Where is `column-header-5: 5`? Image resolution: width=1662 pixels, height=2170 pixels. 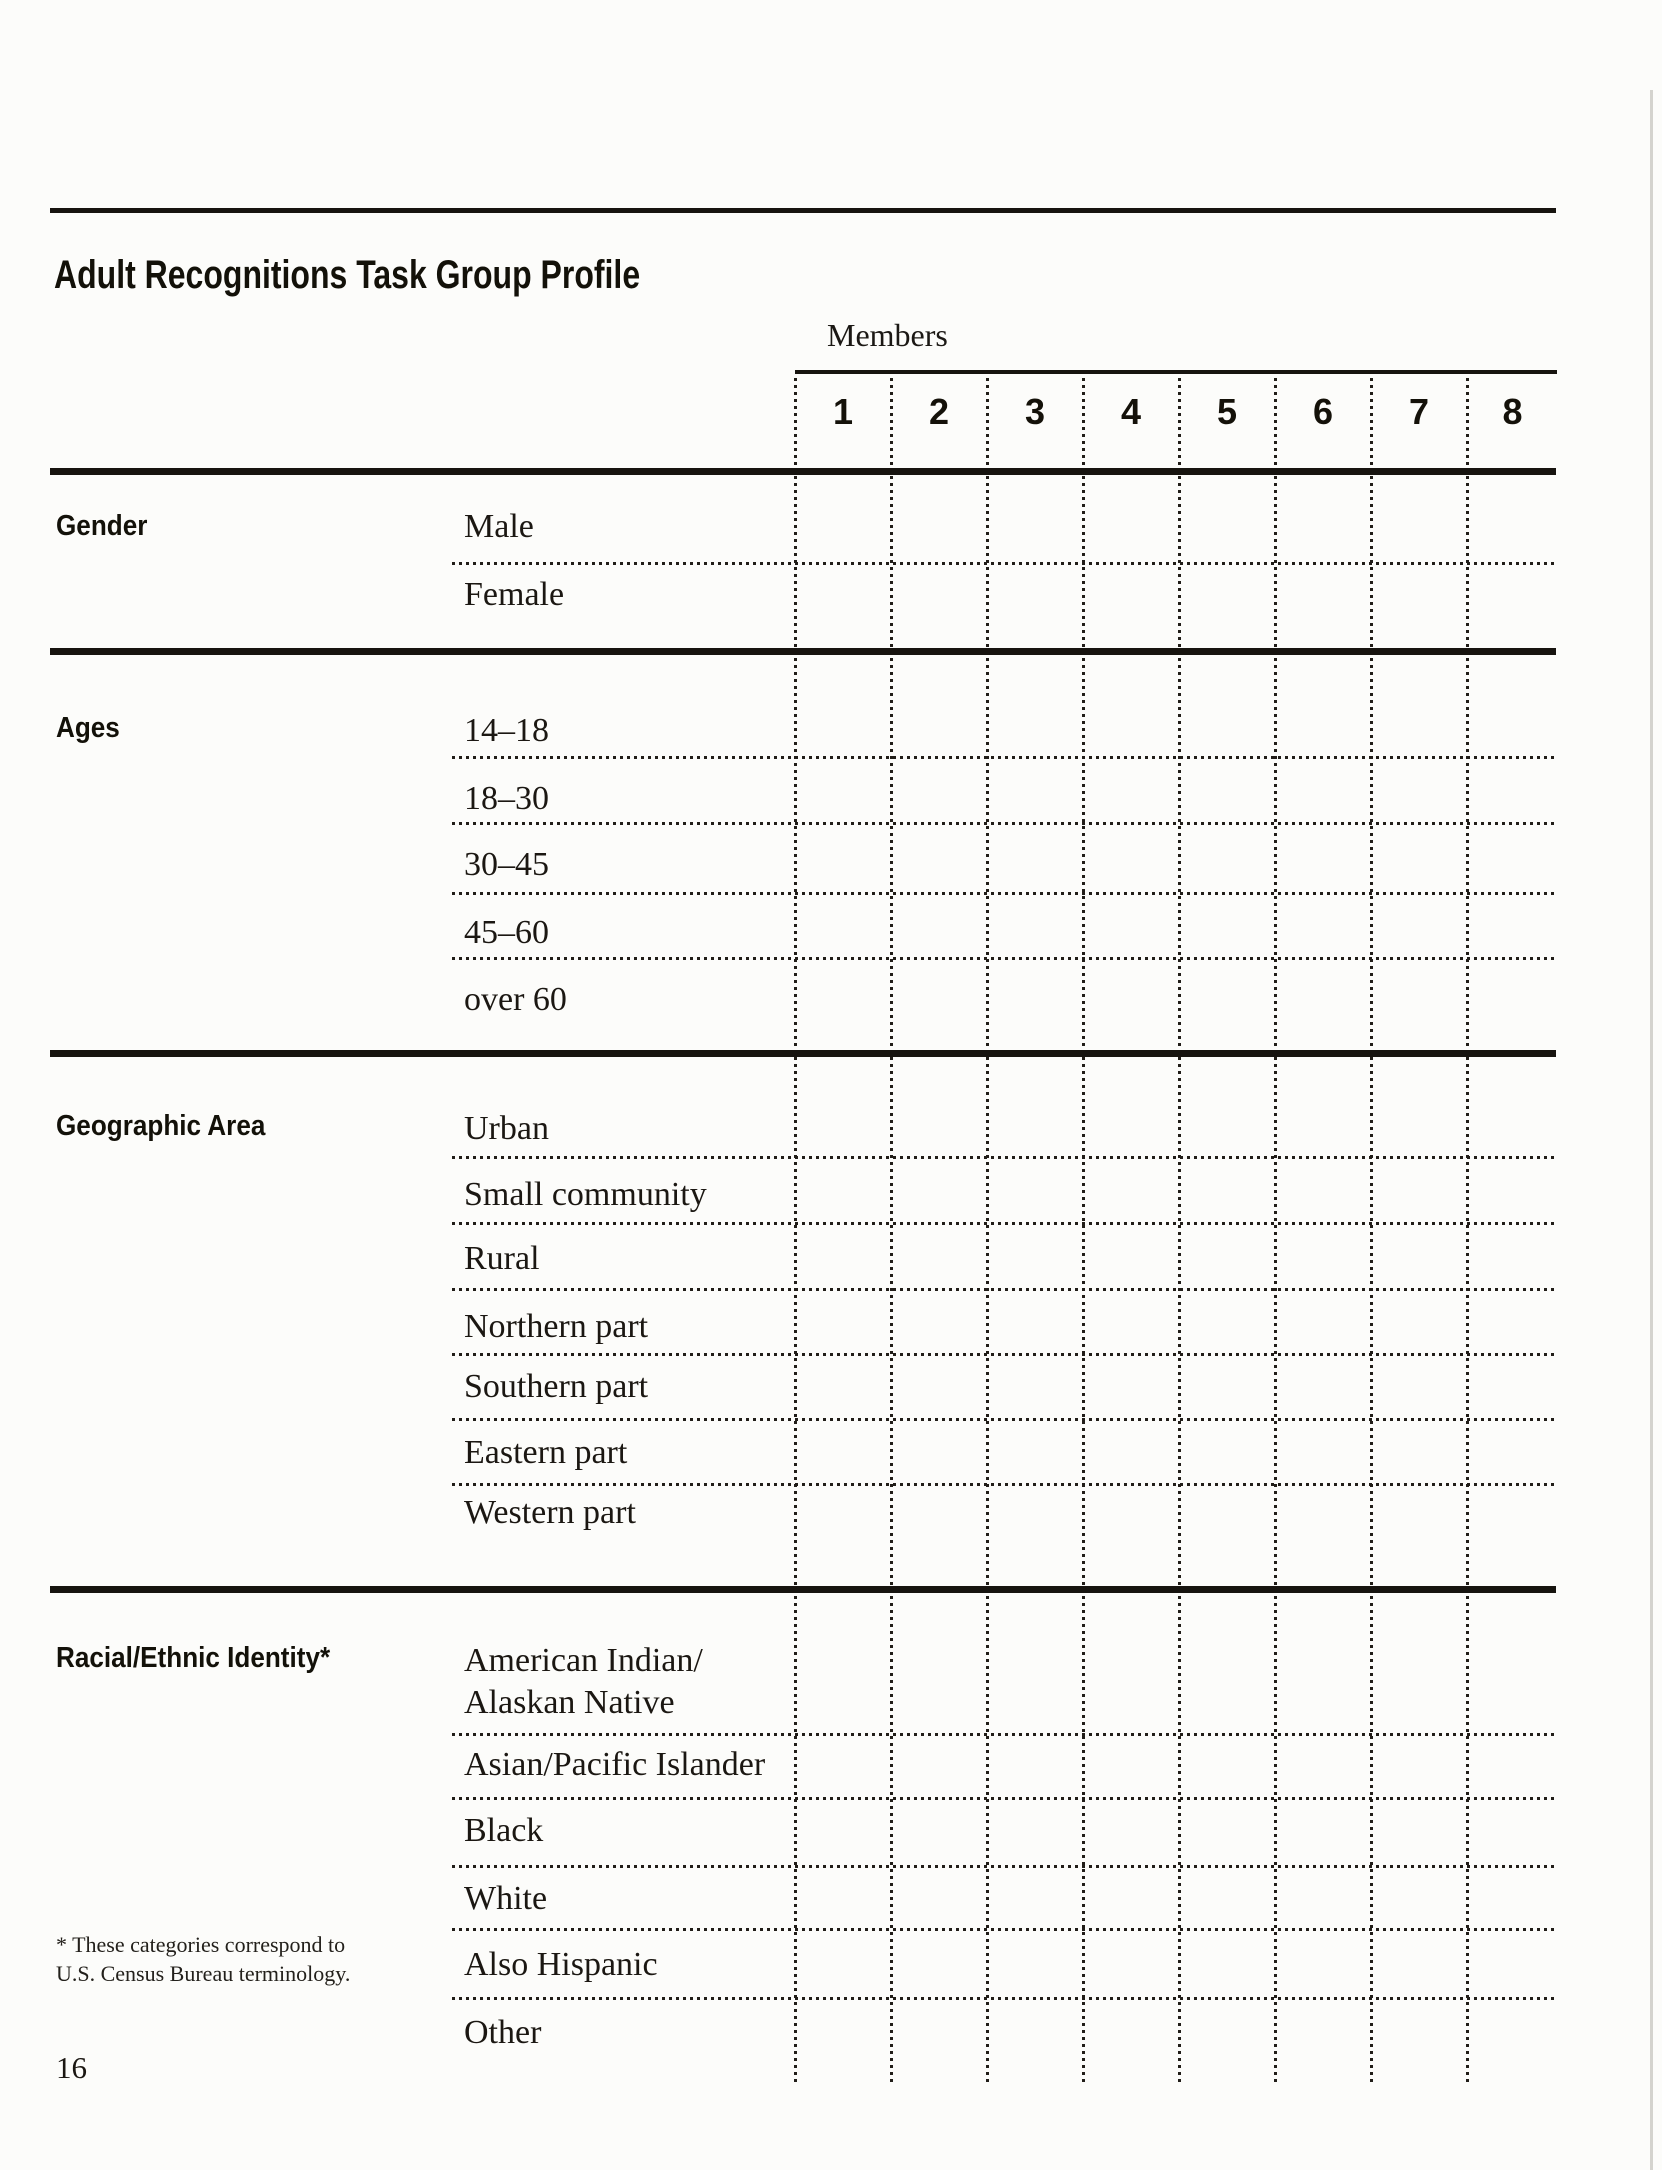
column-header-5: 5 is located at coordinates (1227, 411).